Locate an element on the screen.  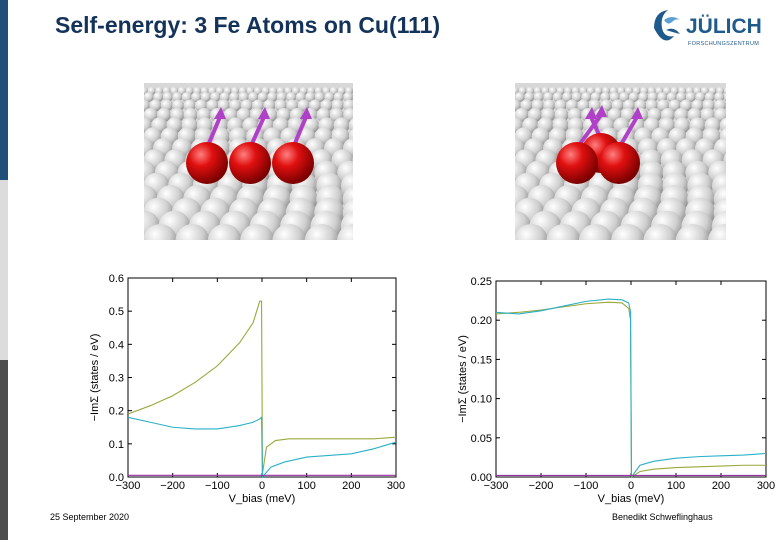
y-tick-label: 0.1 is located at coordinates (116, 445).